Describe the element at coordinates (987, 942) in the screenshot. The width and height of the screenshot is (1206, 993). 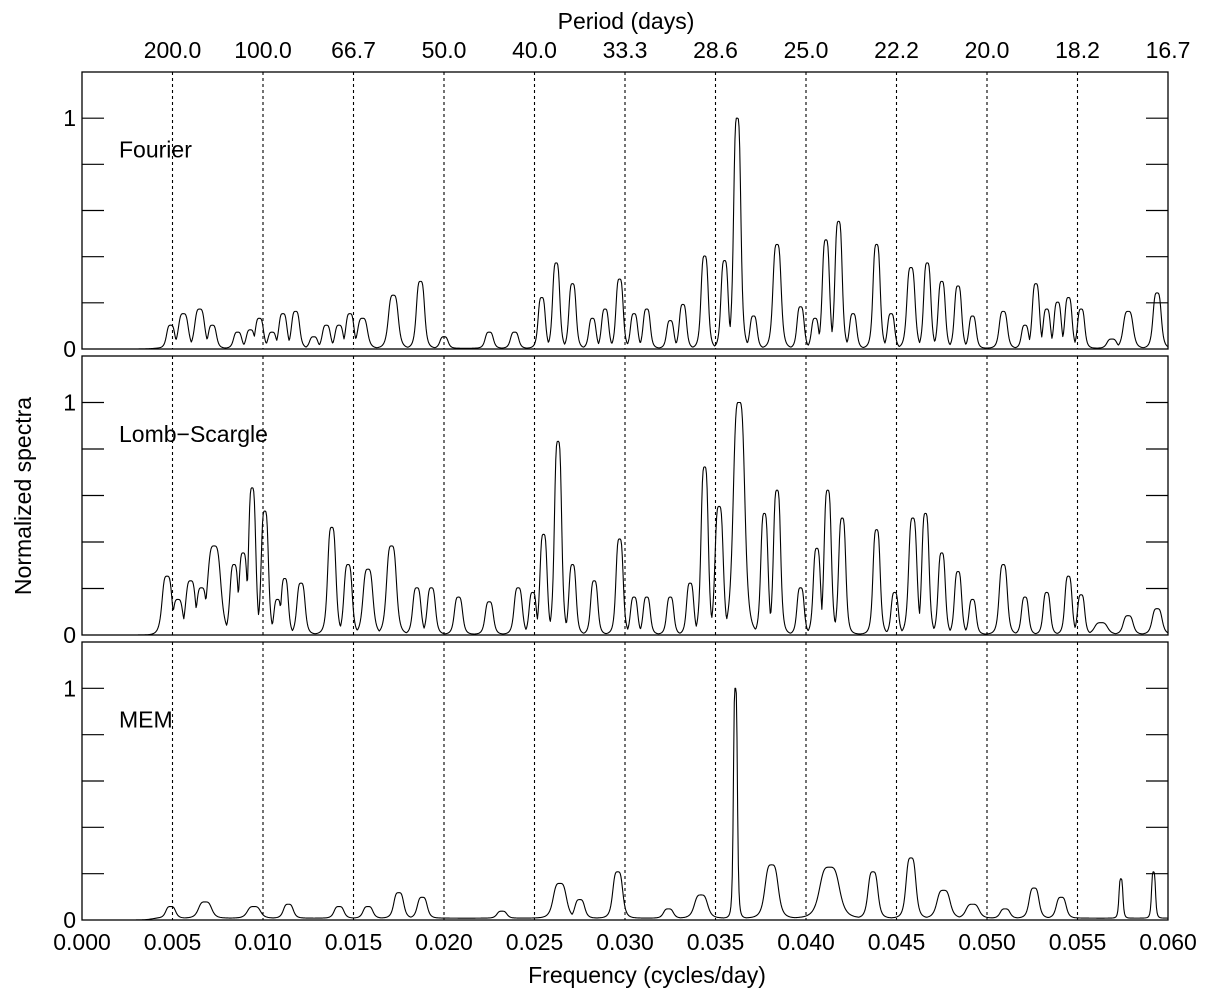
I see `x-tick-label: 0.050` at that location.